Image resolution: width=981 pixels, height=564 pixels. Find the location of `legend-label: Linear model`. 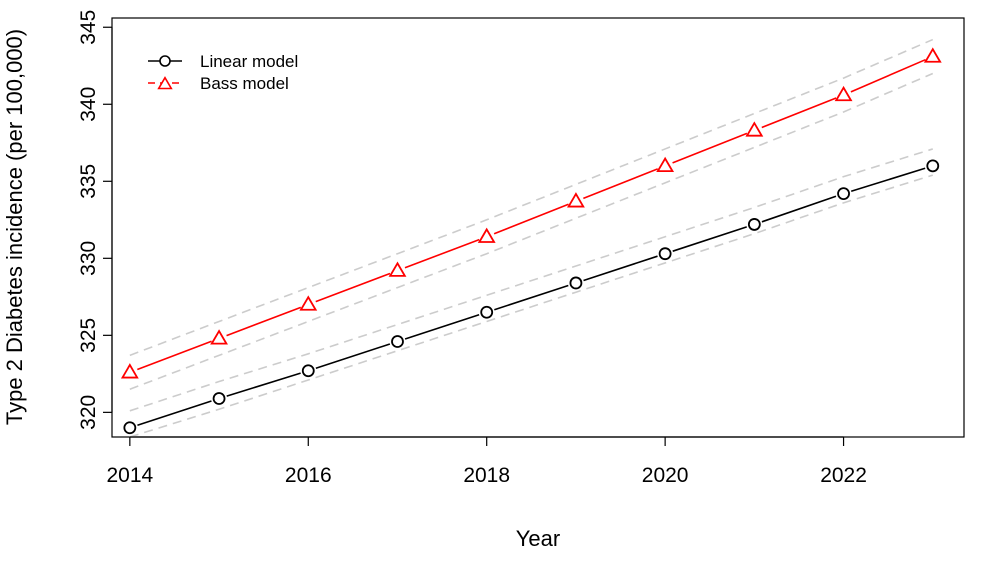

legend-label: Linear model is located at coordinates (249, 61).